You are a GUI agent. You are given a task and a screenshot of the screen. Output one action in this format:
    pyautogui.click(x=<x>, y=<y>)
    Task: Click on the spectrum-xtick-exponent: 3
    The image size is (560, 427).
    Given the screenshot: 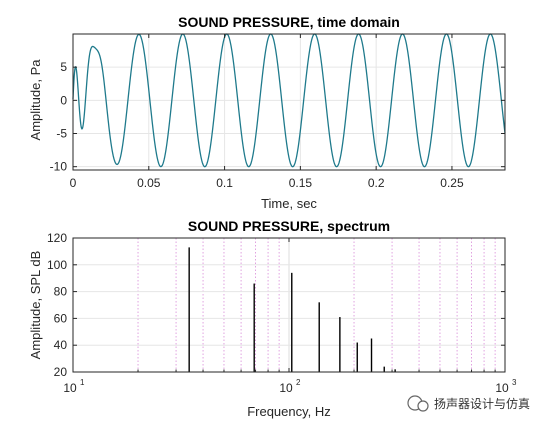 What is the action you would take?
    pyautogui.click(x=514, y=382)
    